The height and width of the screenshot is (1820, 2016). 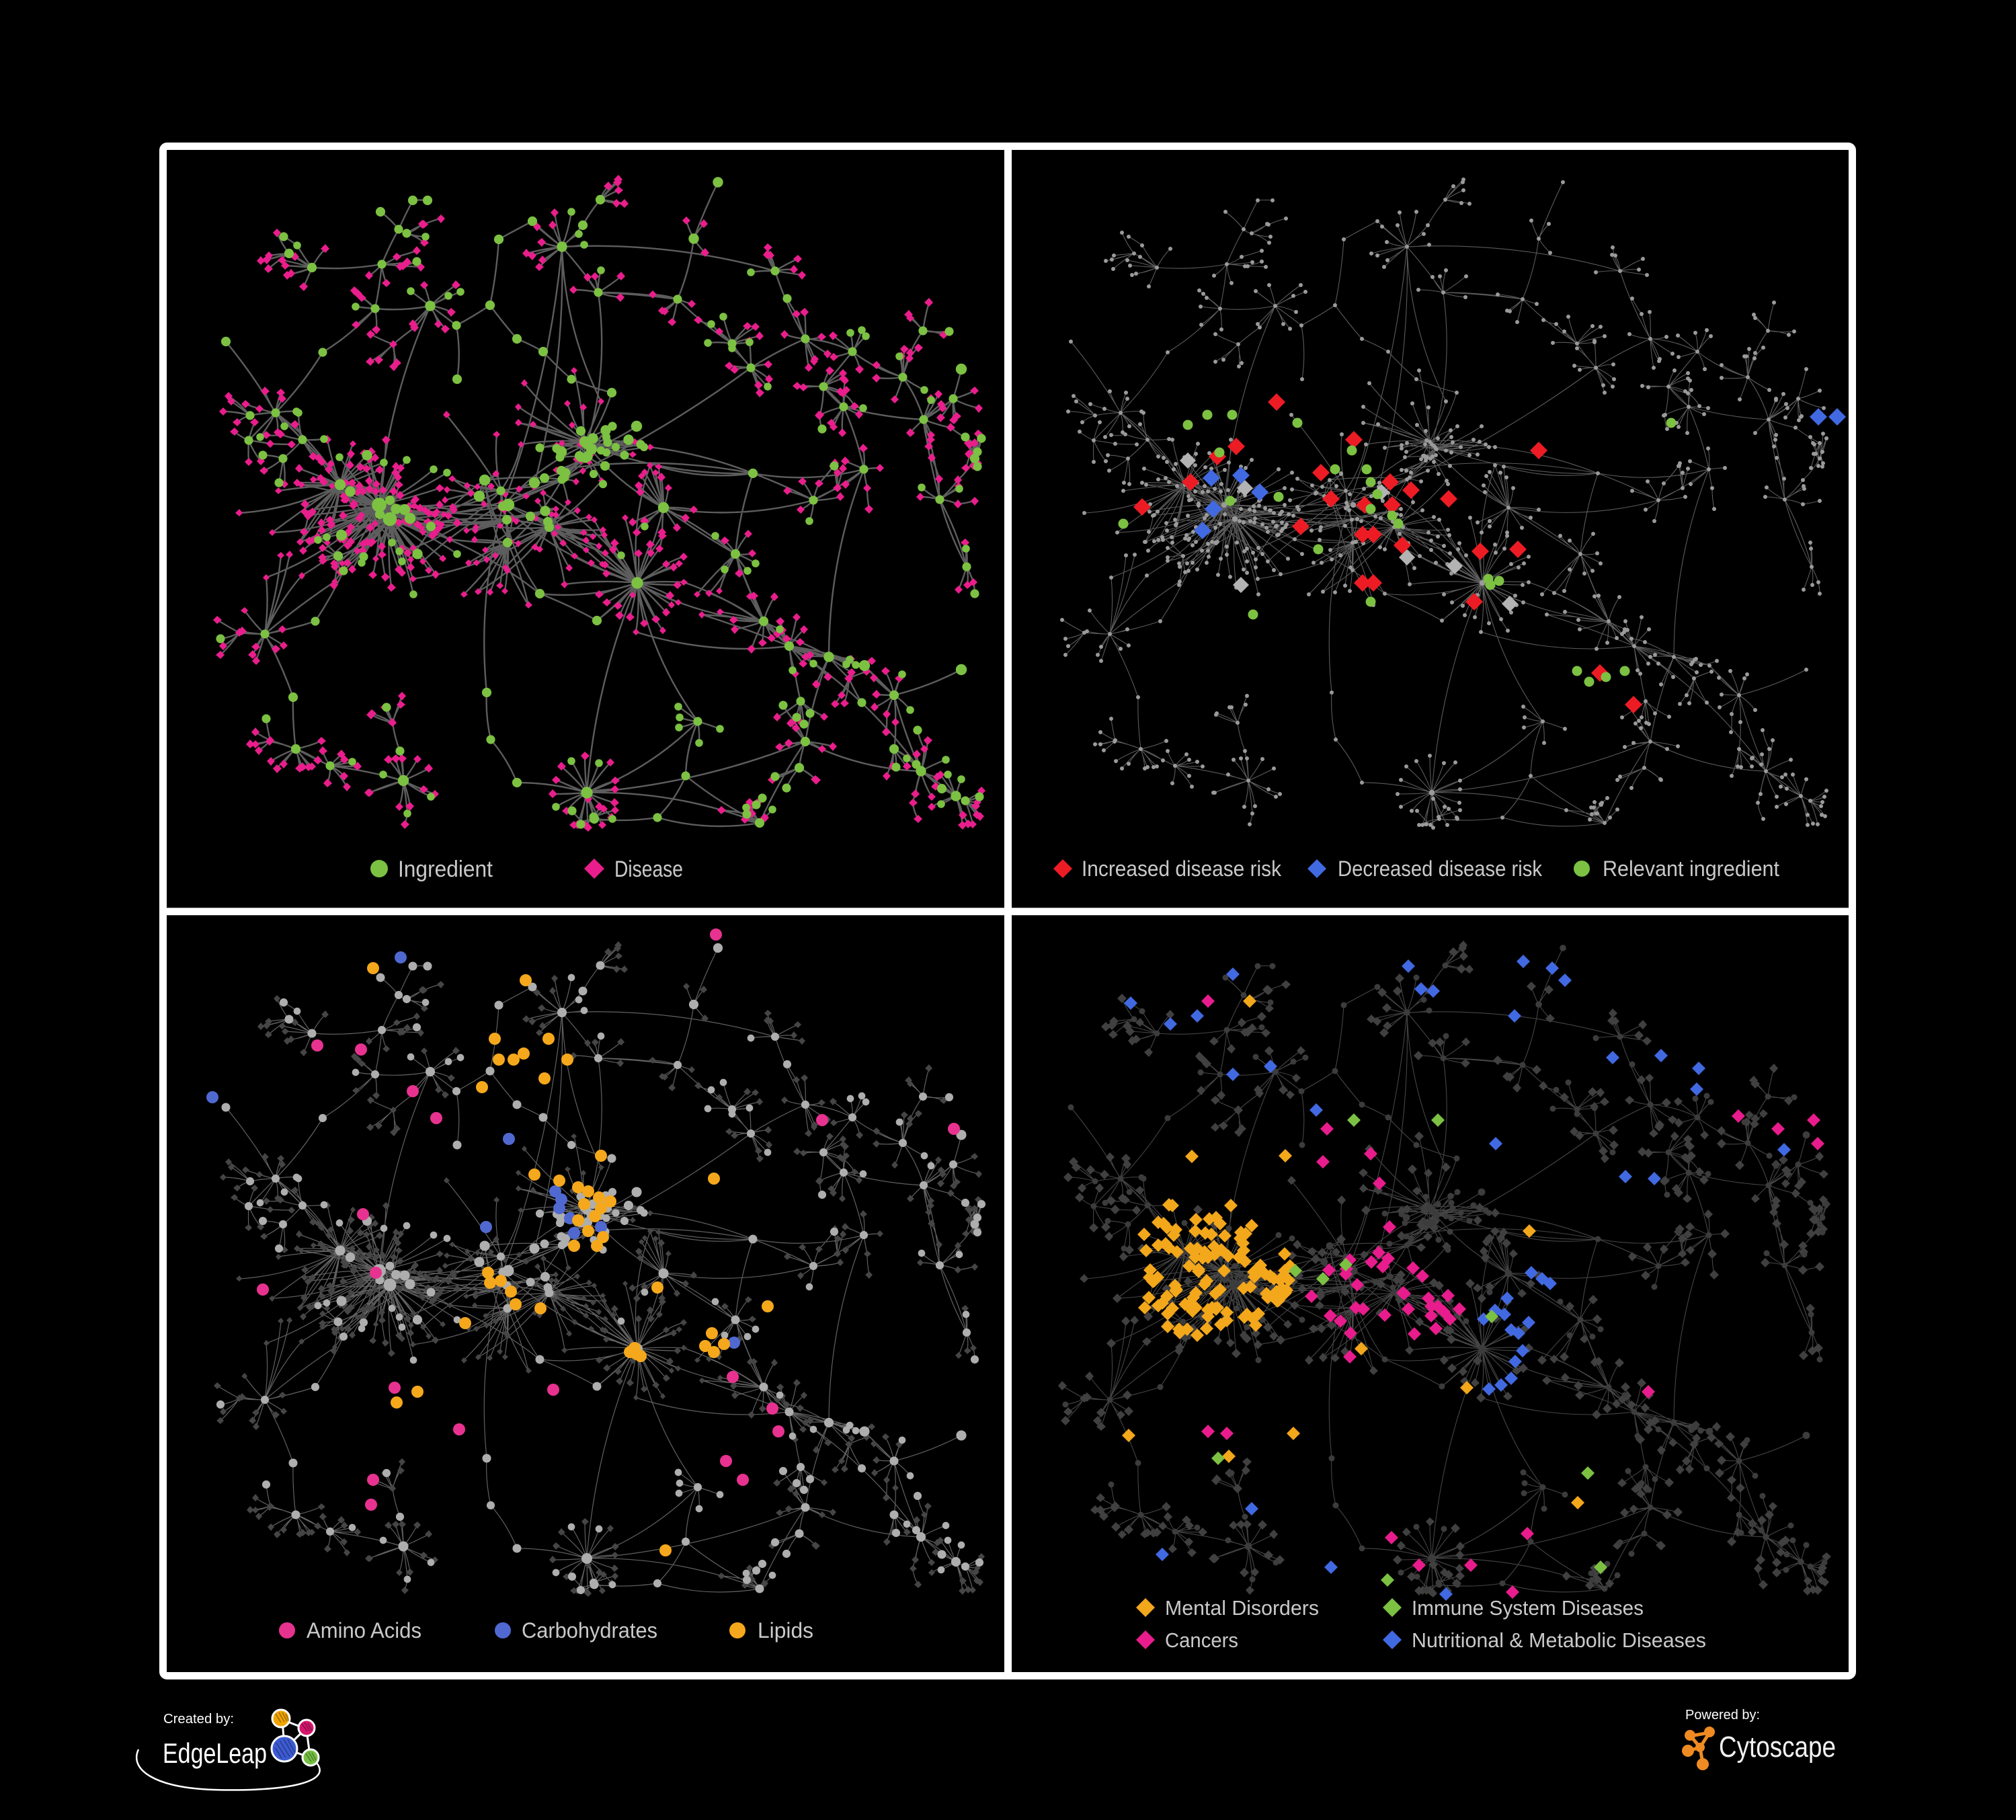 What do you see at coordinates (1722, 1715) in the screenshot?
I see `svg-text: Powered by:` at bounding box center [1722, 1715].